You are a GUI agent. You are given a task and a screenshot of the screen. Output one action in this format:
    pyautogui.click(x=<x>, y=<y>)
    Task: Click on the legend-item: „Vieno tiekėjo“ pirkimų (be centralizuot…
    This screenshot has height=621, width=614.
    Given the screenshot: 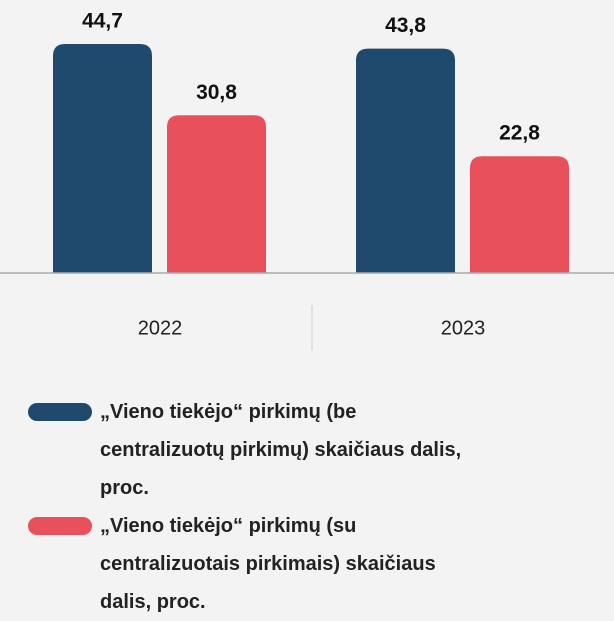 What is the action you would take?
    pyautogui.click(x=248, y=450)
    